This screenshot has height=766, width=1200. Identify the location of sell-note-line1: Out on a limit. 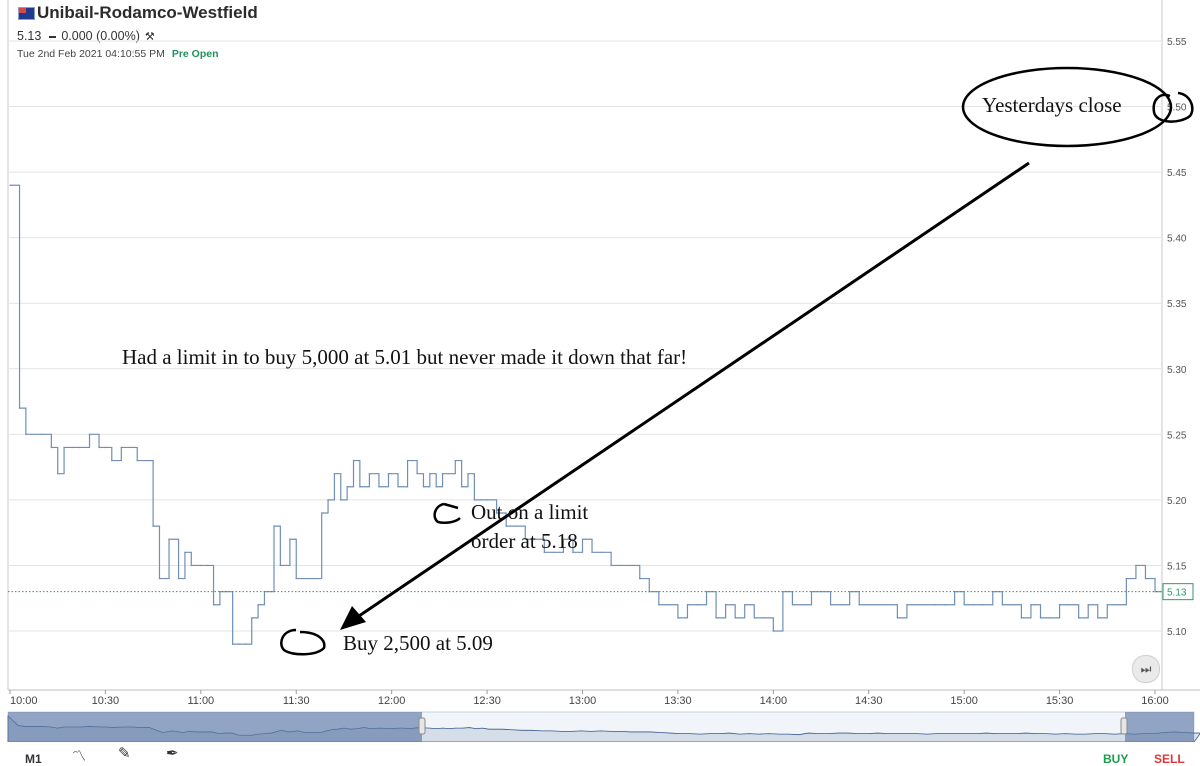
(530, 512).